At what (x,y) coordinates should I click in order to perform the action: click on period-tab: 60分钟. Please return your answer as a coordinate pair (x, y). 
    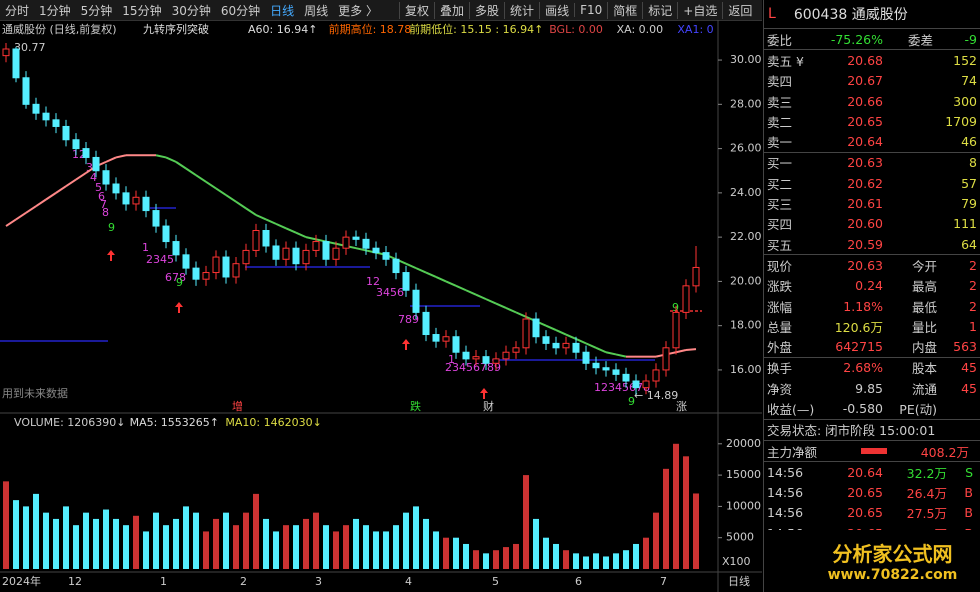
    Looking at the image, I should click on (240, 10).